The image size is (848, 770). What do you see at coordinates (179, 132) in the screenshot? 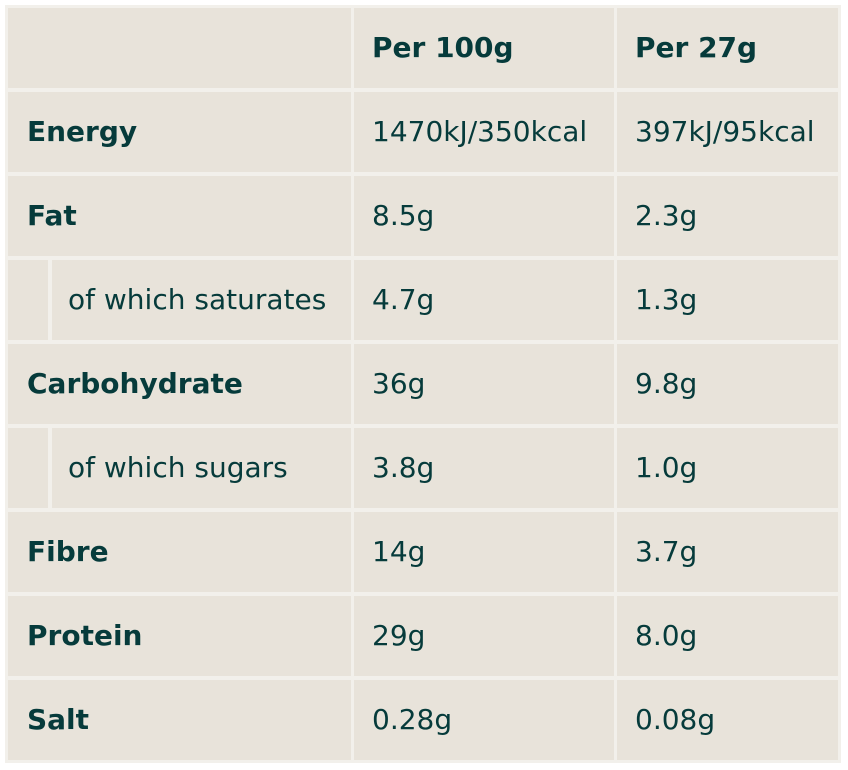
I see `row-label-energy: Energy` at bounding box center [179, 132].